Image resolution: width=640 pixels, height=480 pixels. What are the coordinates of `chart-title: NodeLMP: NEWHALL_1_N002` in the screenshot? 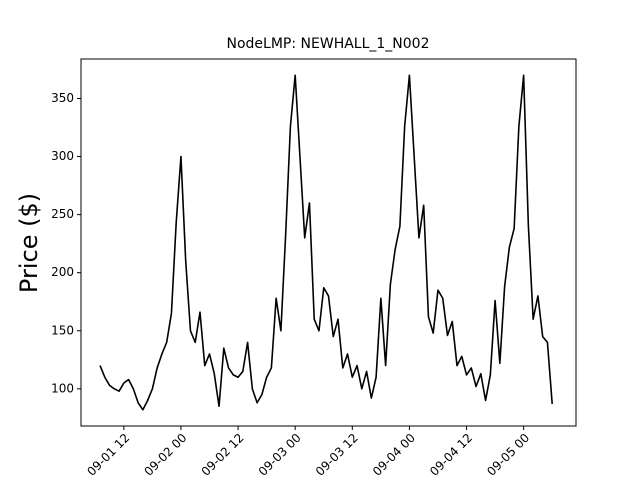 It's located at (328, 44).